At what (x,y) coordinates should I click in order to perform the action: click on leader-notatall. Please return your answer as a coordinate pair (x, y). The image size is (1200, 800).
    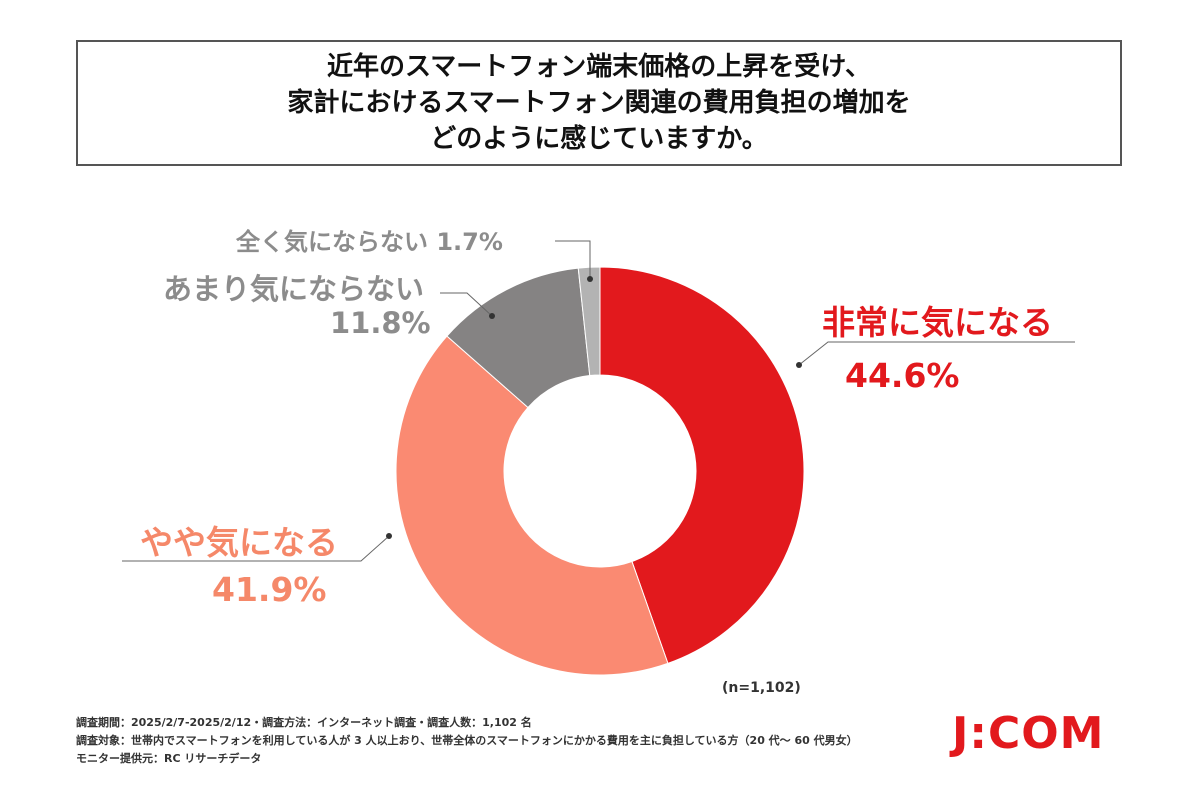
    Looking at the image, I should click on (573, 259).